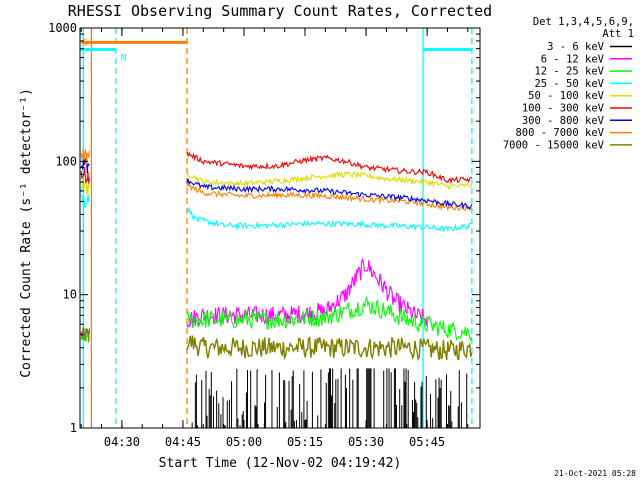 The height and width of the screenshot is (480, 640). What do you see at coordinates (122, 442) in the screenshot?
I see `x-tick-label: 04:30` at bounding box center [122, 442].